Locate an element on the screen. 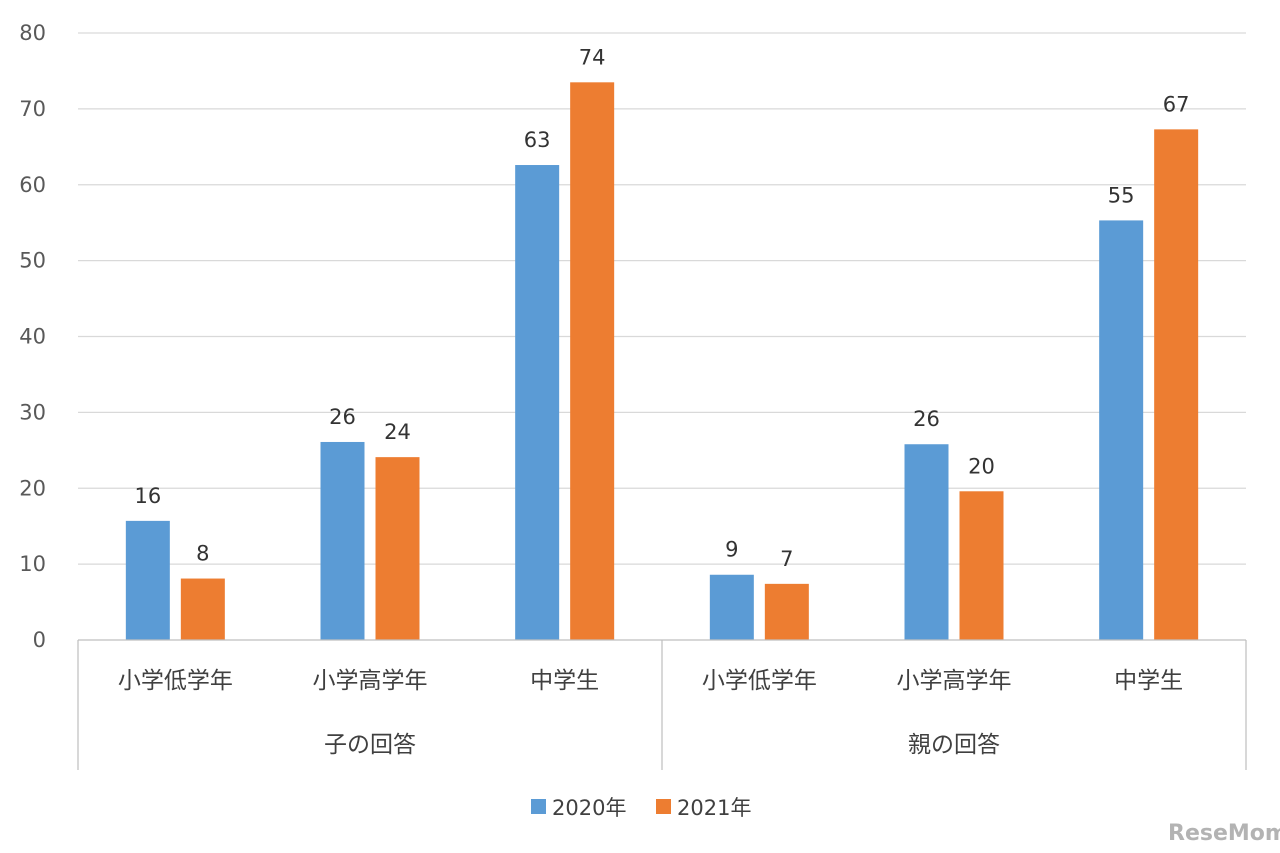 The width and height of the screenshot is (1280, 853). y-axis-ticks: 0 10 20 30 40 50 60 70 80 is located at coordinates (32, 336).